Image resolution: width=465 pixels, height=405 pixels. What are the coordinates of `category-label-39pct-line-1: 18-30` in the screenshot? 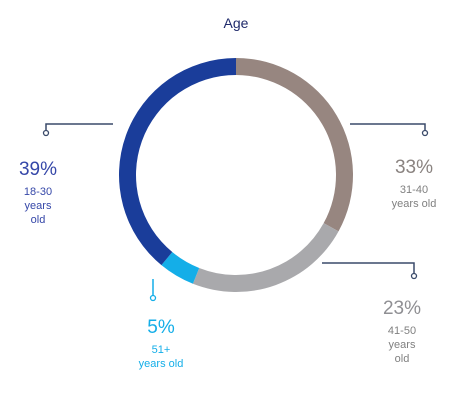 It's located at (38, 192).